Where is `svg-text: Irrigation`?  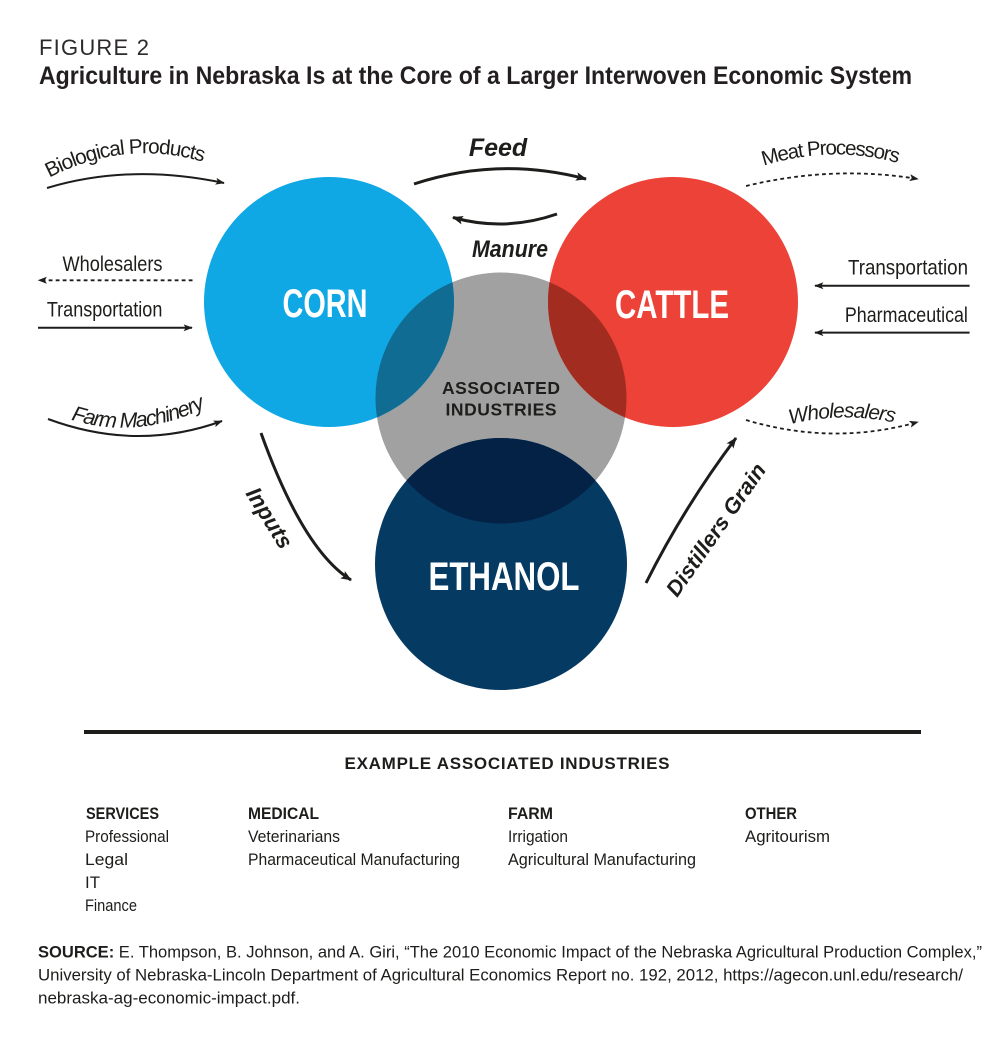
svg-text: Irrigation is located at coordinates (538, 836).